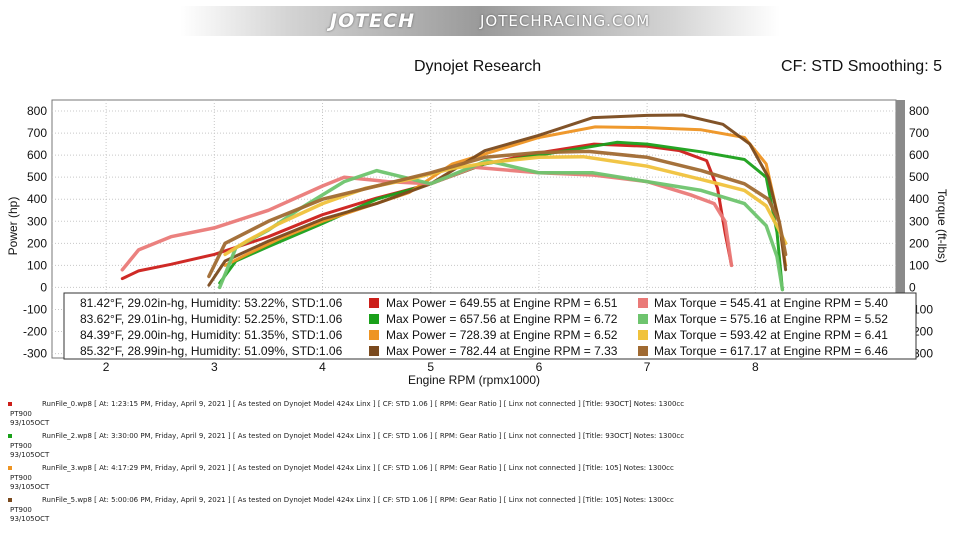  Describe the element at coordinates (13, 226) in the screenshot. I see `y-axis-left-label: Power (hp)` at that location.